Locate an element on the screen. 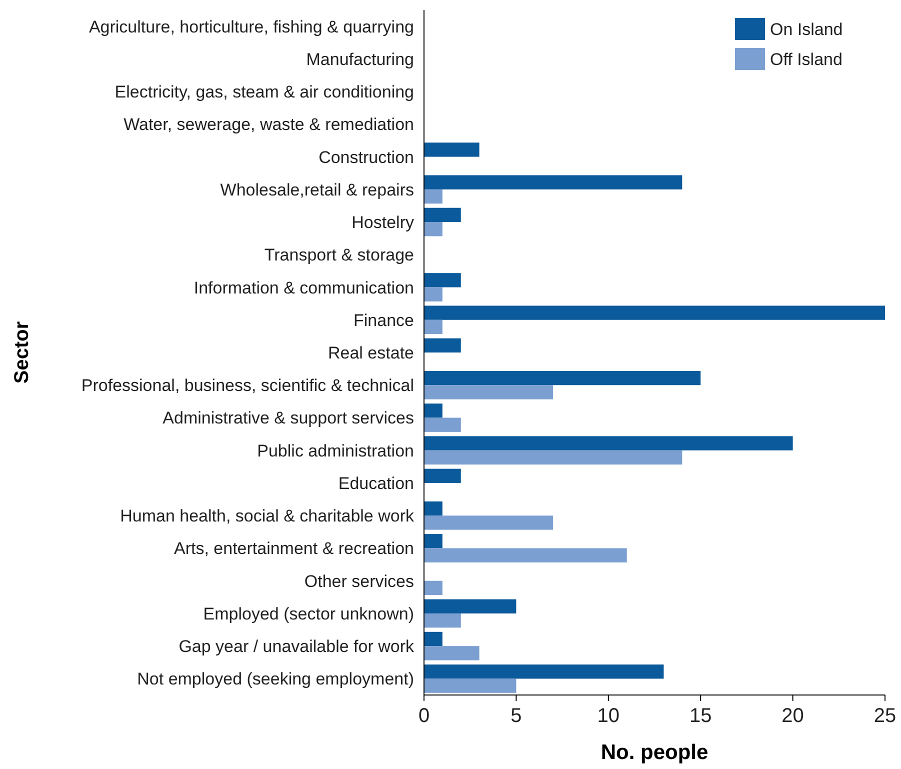 The width and height of the screenshot is (901, 769). y-tick-label: Finance is located at coordinates (384, 320).